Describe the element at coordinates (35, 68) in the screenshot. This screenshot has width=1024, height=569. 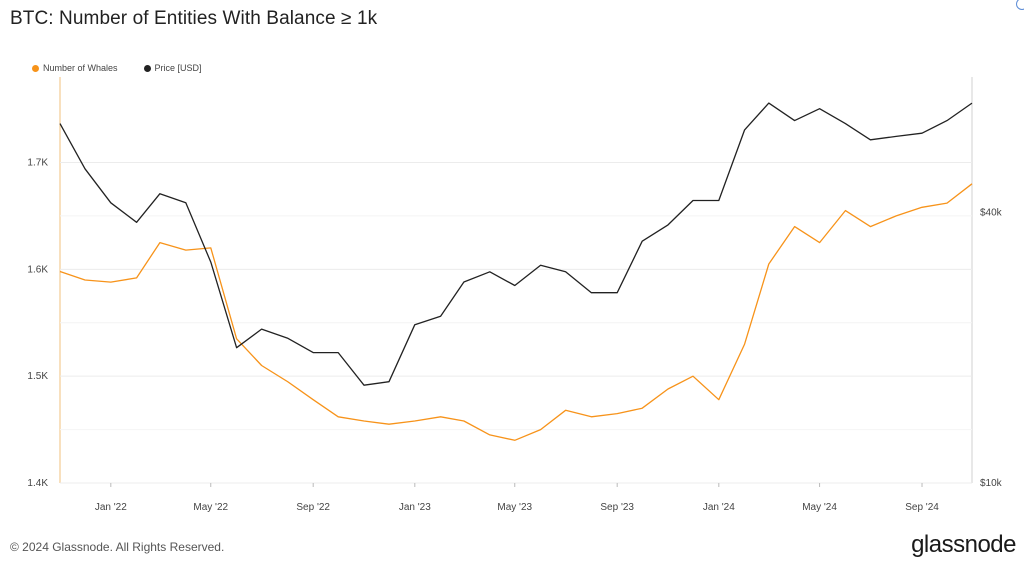
I see `legend-swatch-whales` at that location.